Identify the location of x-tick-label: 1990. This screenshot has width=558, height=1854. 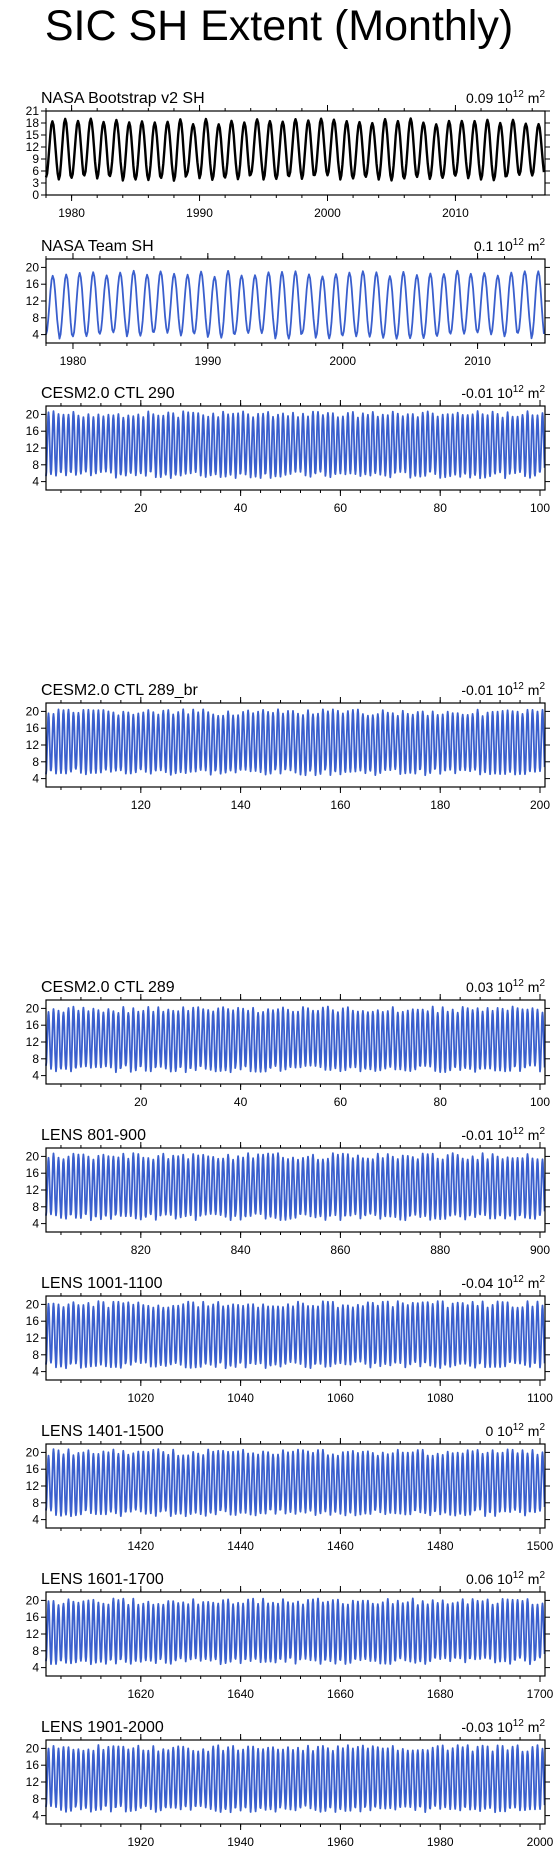
(199, 213).